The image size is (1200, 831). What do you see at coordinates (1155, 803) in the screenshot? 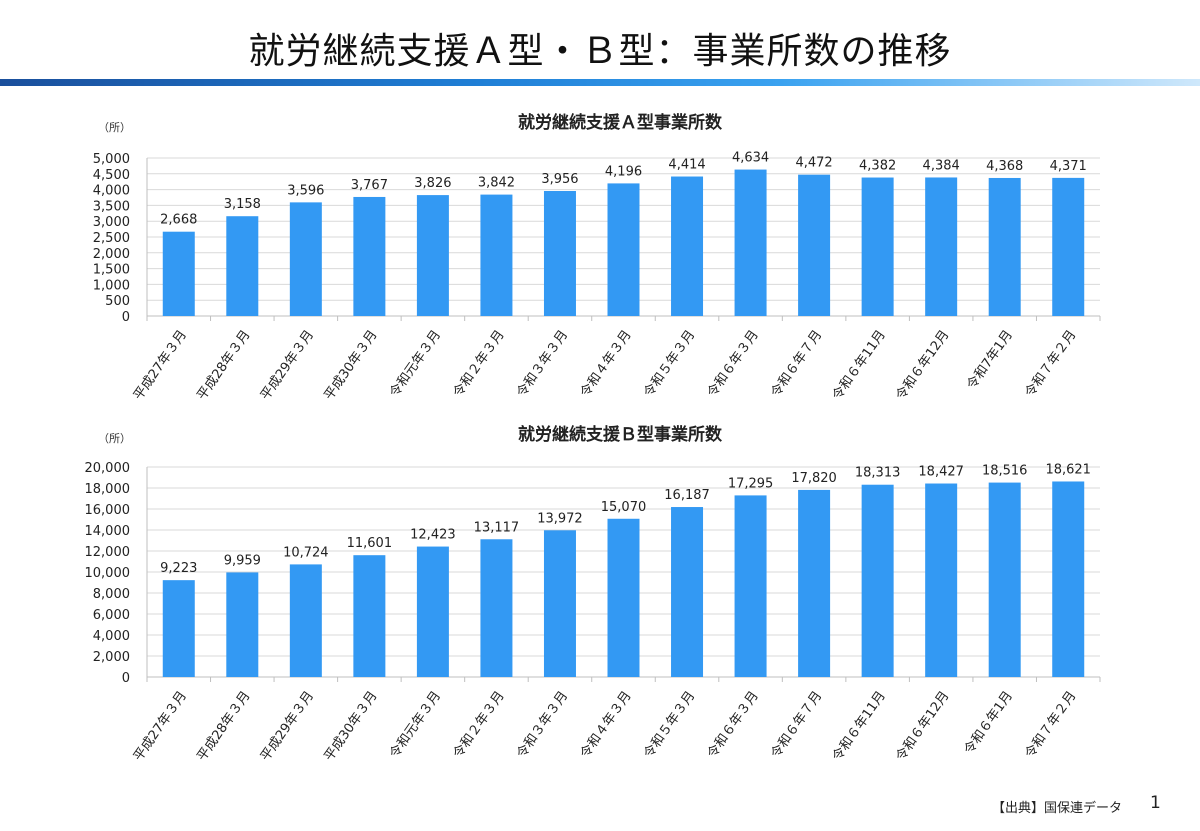
I see `page-number: 1` at bounding box center [1155, 803].